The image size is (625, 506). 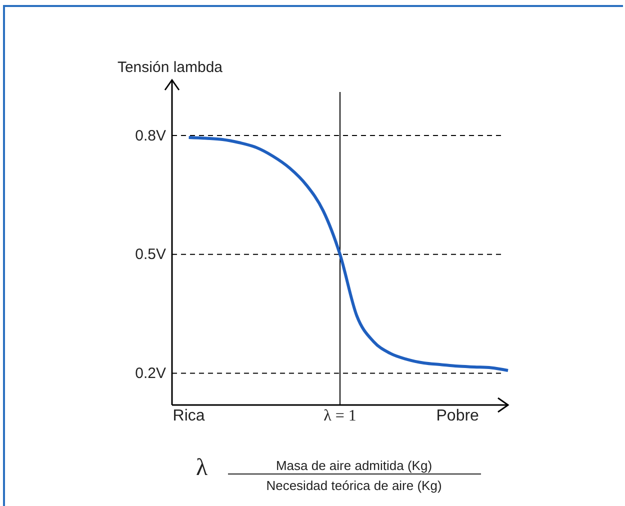 What do you see at coordinates (170, 67) in the screenshot?
I see `y-axis-title: Tensión lambda` at bounding box center [170, 67].